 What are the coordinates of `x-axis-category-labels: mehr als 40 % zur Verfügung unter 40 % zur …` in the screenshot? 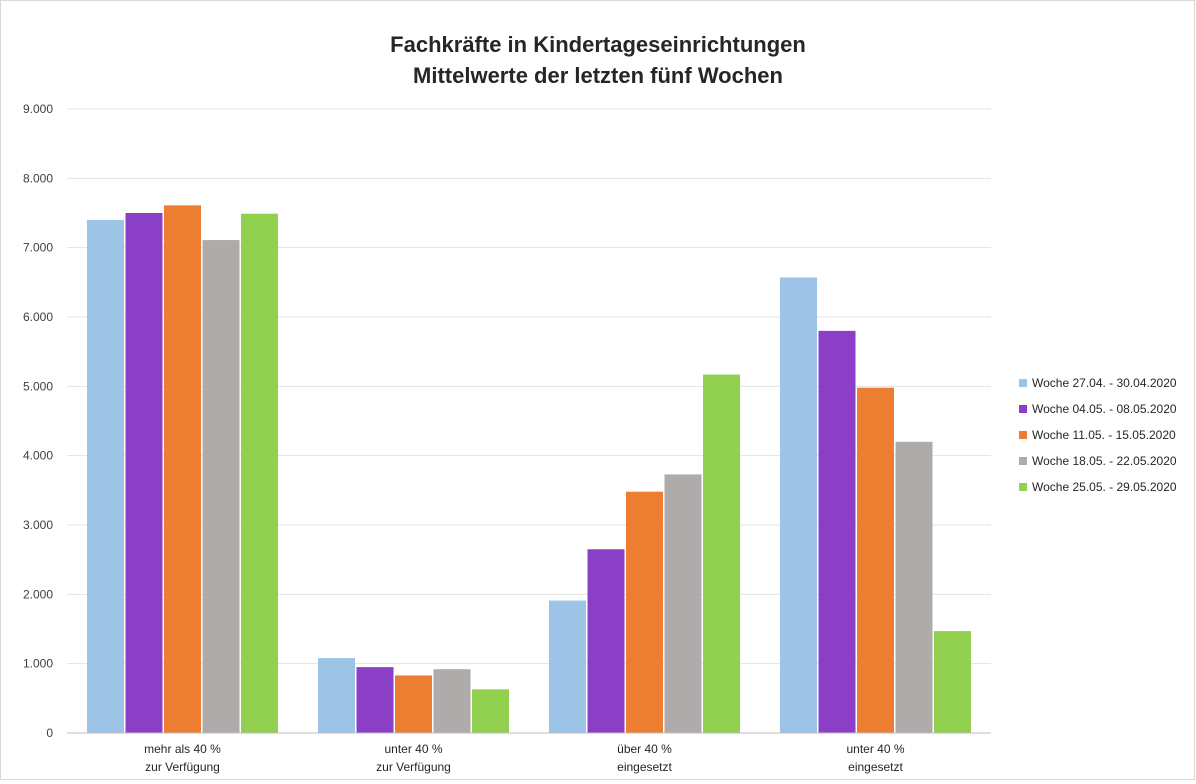 It's located at (524, 758).